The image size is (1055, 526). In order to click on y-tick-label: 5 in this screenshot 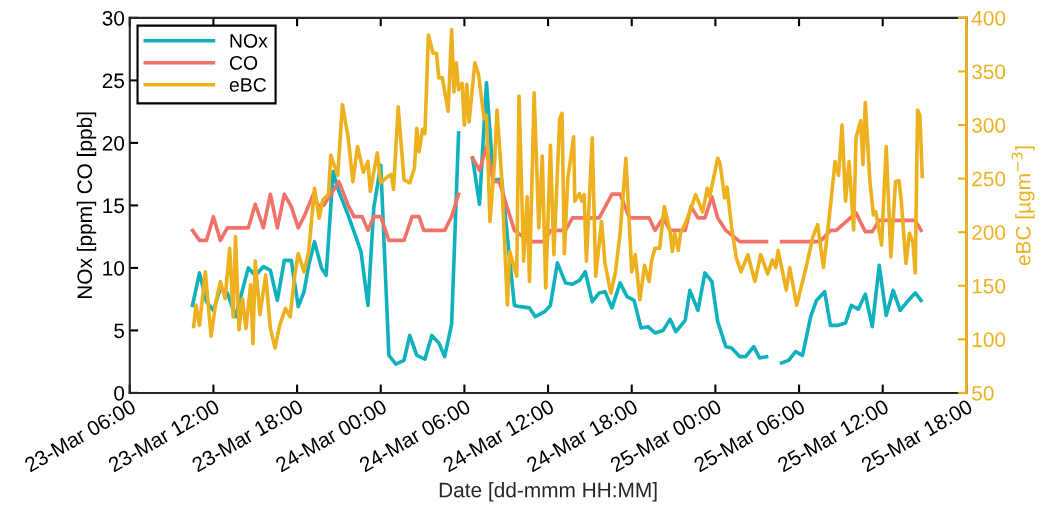, I will do `click(119, 331)`.